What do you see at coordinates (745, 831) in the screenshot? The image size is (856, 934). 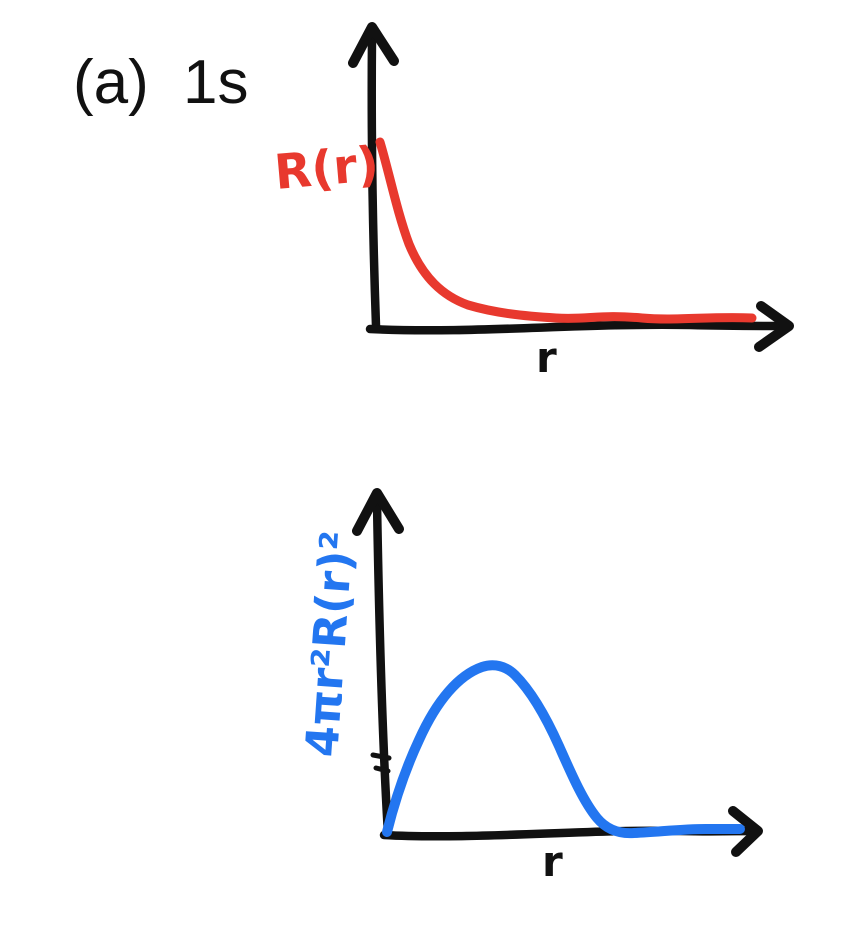 I see `bottom-chart-x-axis-arrowhead` at bounding box center [745, 831].